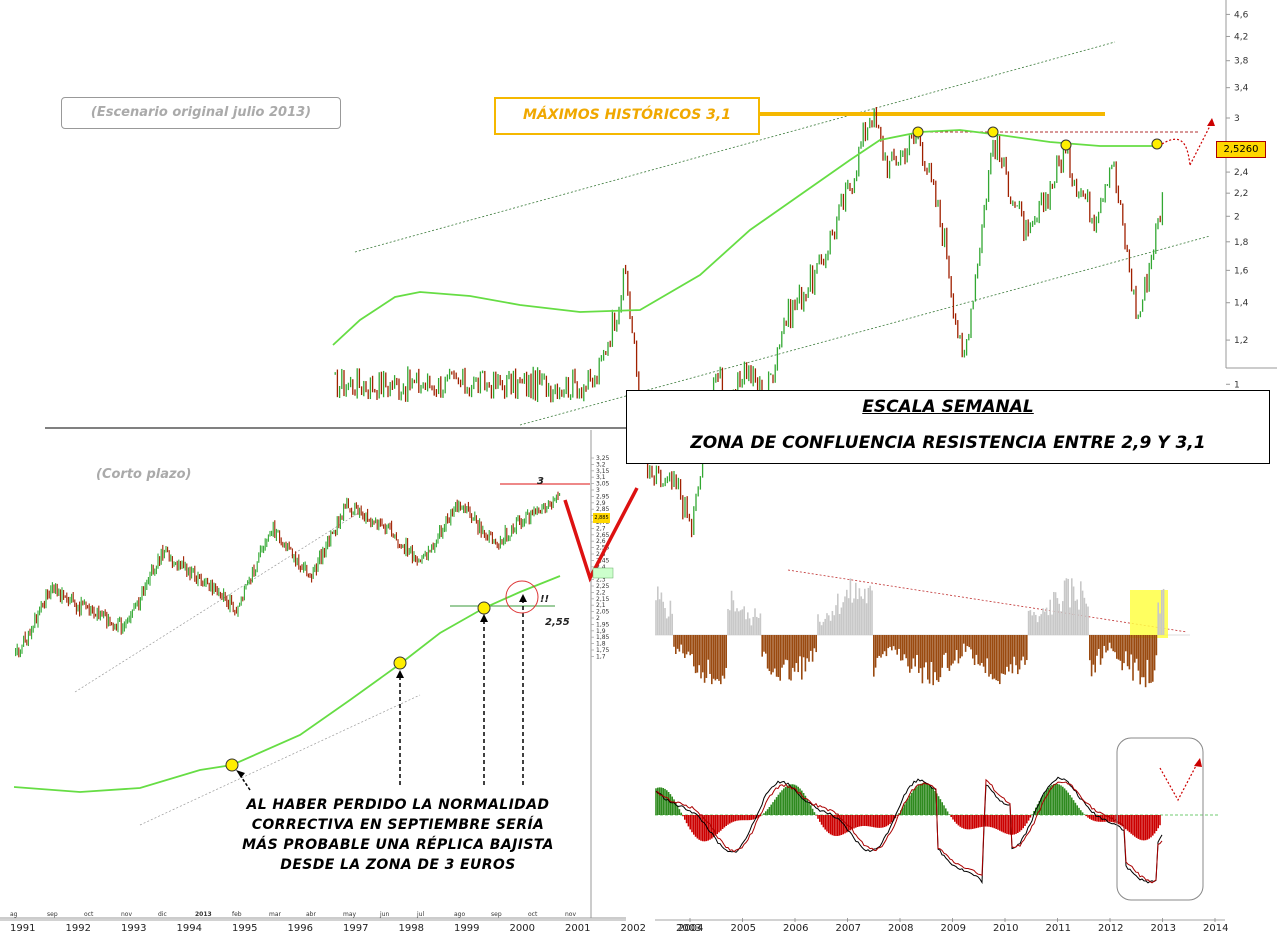 The image size is (1277, 935). What do you see at coordinates (1237, 385) in the screenshot?
I see `weekly-y-tick-label: 1` at bounding box center [1237, 385].